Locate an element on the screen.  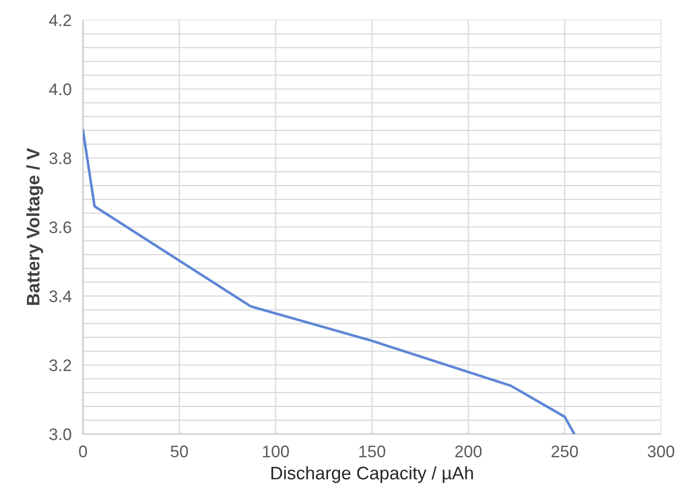
y-tick-label: 3.6 is located at coordinates (60, 227).